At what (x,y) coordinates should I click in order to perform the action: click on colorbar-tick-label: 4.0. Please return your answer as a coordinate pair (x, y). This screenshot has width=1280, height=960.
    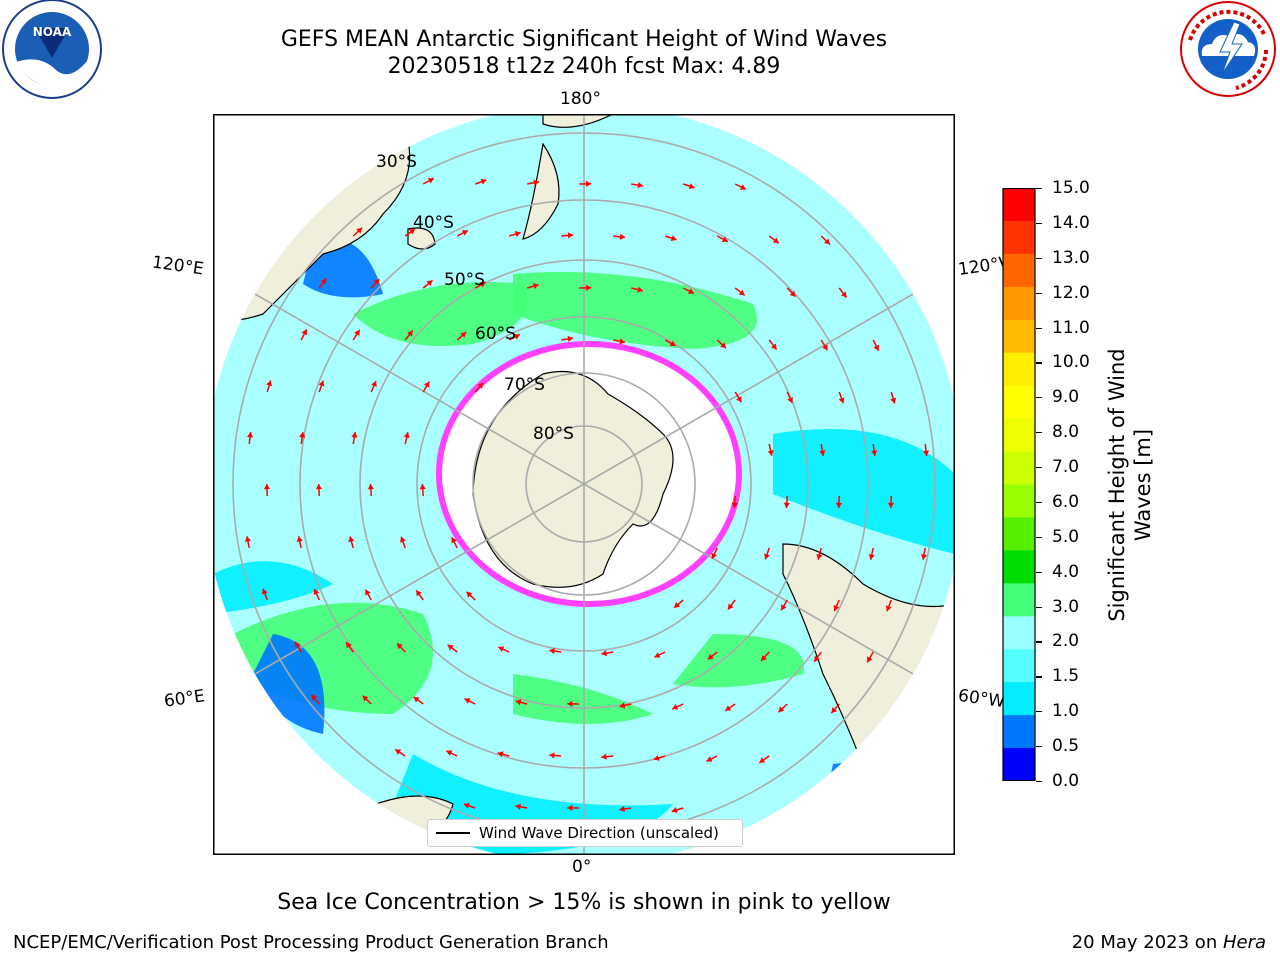
    Looking at the image, I should click on (1066, 571).